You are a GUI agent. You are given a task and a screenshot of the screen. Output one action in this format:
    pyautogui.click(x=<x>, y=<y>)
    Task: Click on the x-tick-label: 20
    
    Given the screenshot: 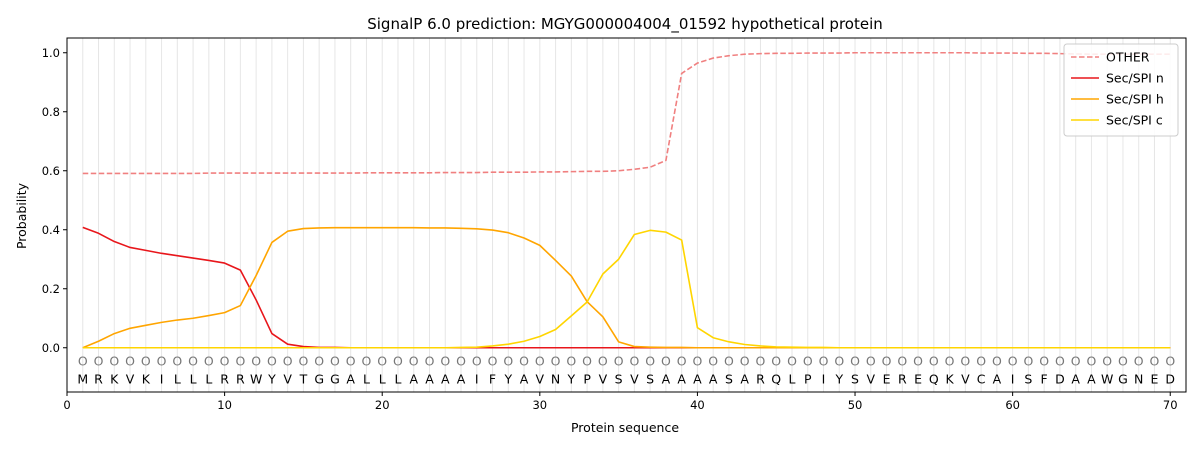 What is the action you would take?
    pyautogui.click(x=382, y=405)
    